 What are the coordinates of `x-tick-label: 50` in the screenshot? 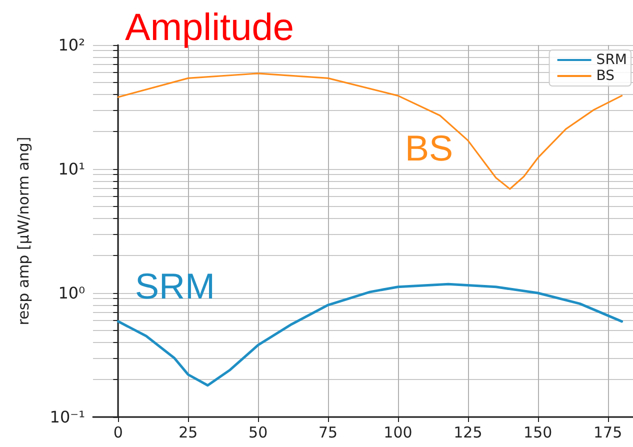 It's located at (258, 433).